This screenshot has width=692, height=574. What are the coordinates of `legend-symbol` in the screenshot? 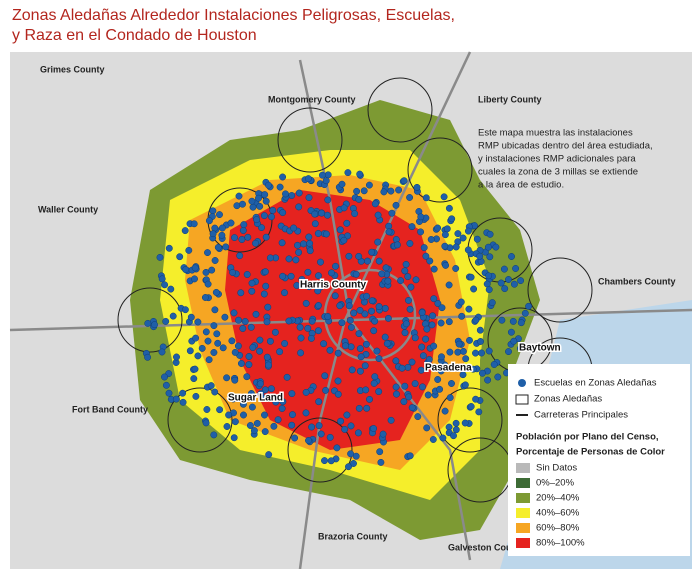 It's located at (522, 383).